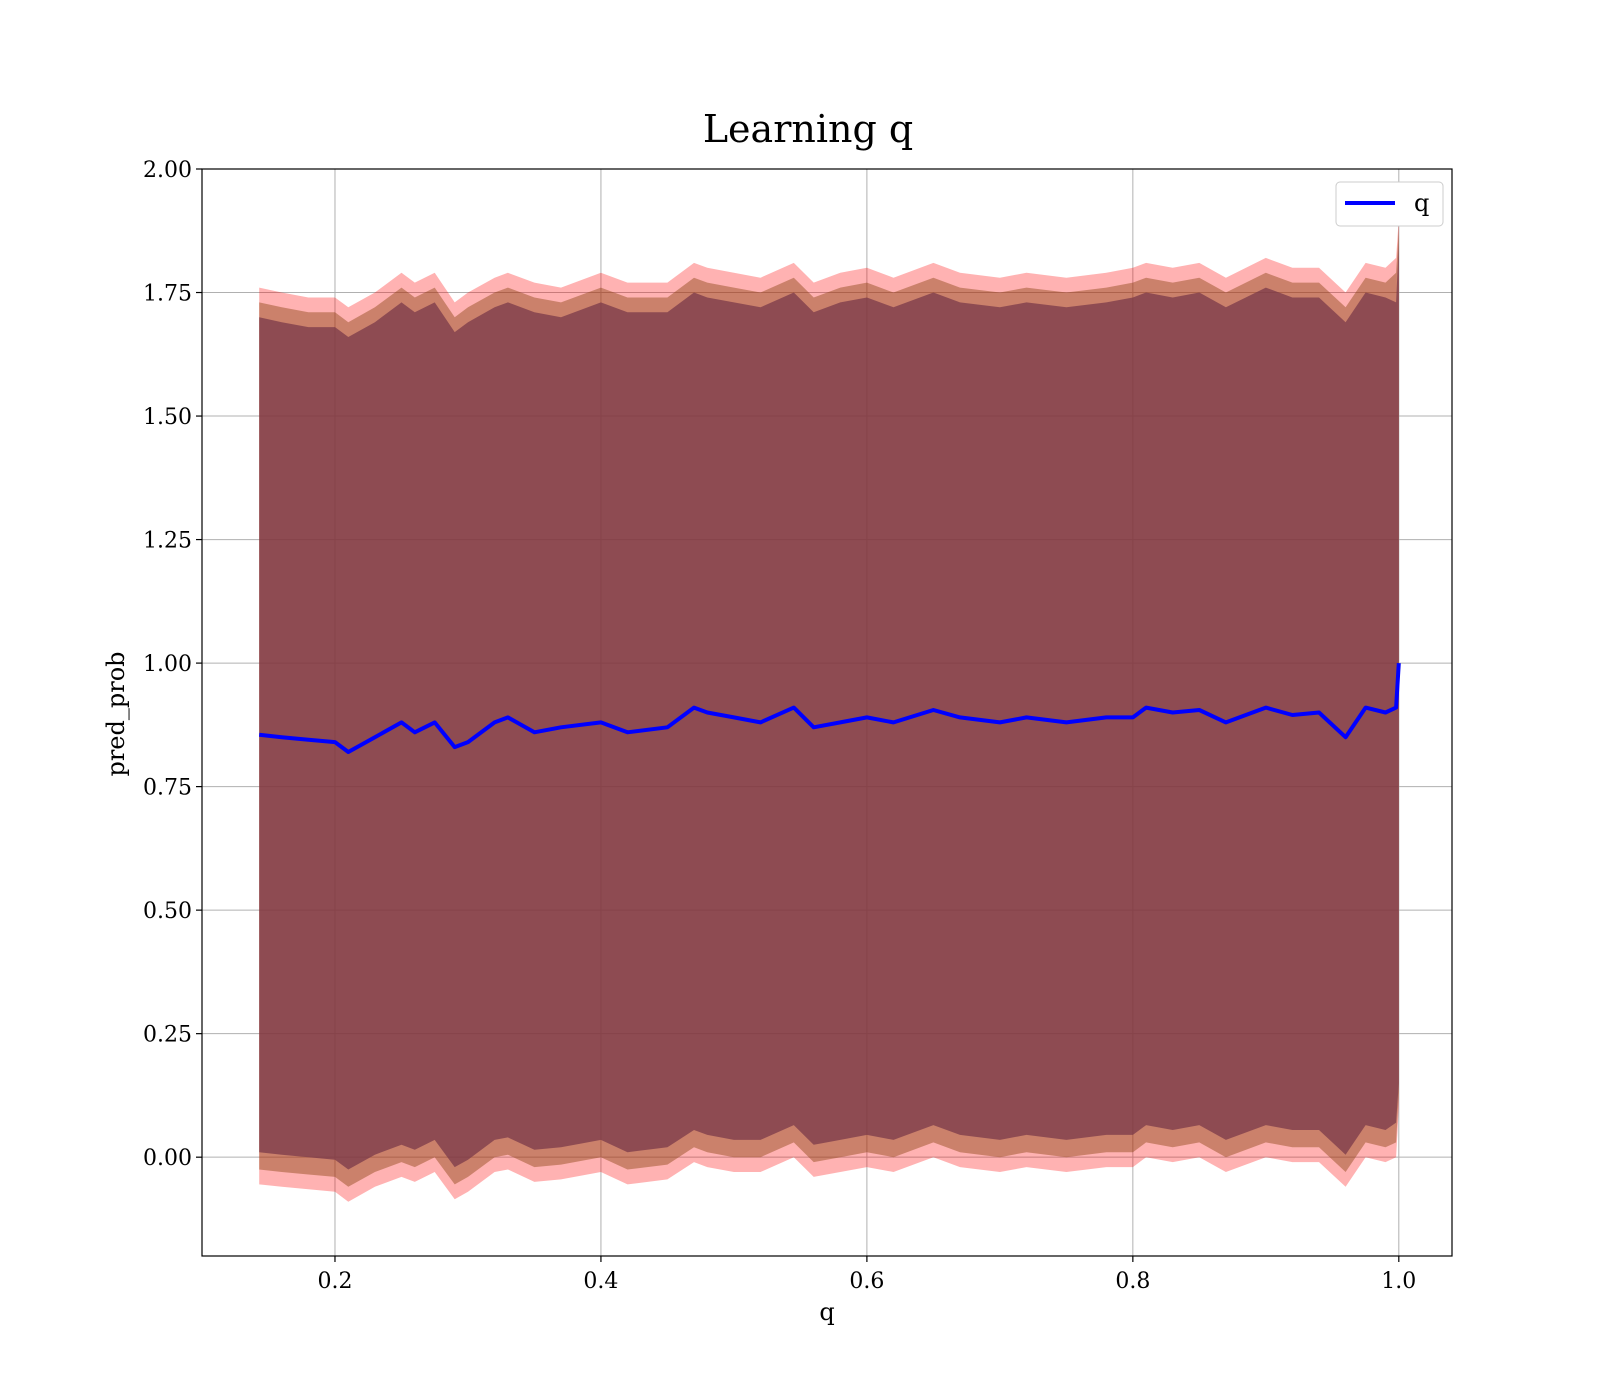 This screenshot has height=1400, width=1600. Describe the element at coordinates (334, 1281) in the screenshot. I see `x-tick-label: 0.2` at that location.